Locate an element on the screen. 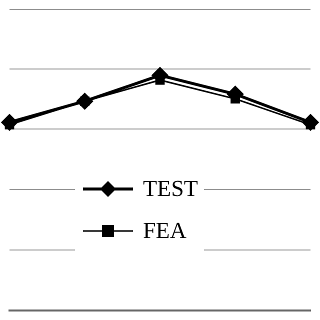  legend-label: FEA is located at coordinates (164, 231).